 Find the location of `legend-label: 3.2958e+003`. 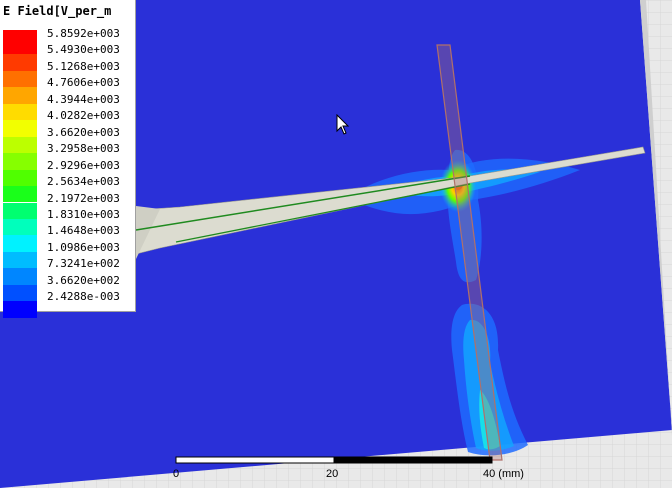

legend-label: 3.2958e+003 is located at coordinates (83, 149).